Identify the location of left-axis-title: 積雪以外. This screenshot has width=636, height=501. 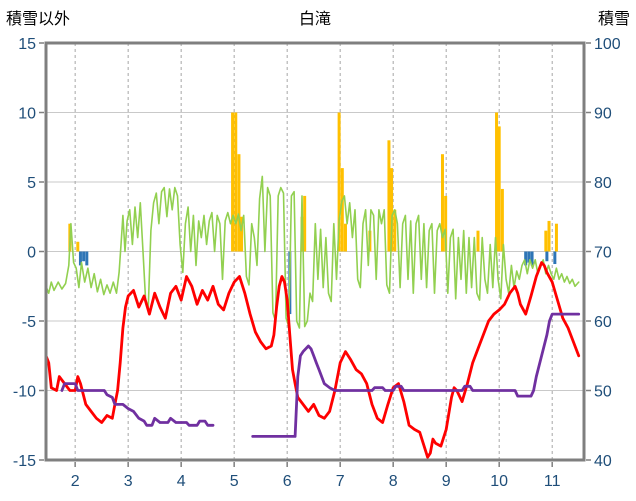
(38, 19).